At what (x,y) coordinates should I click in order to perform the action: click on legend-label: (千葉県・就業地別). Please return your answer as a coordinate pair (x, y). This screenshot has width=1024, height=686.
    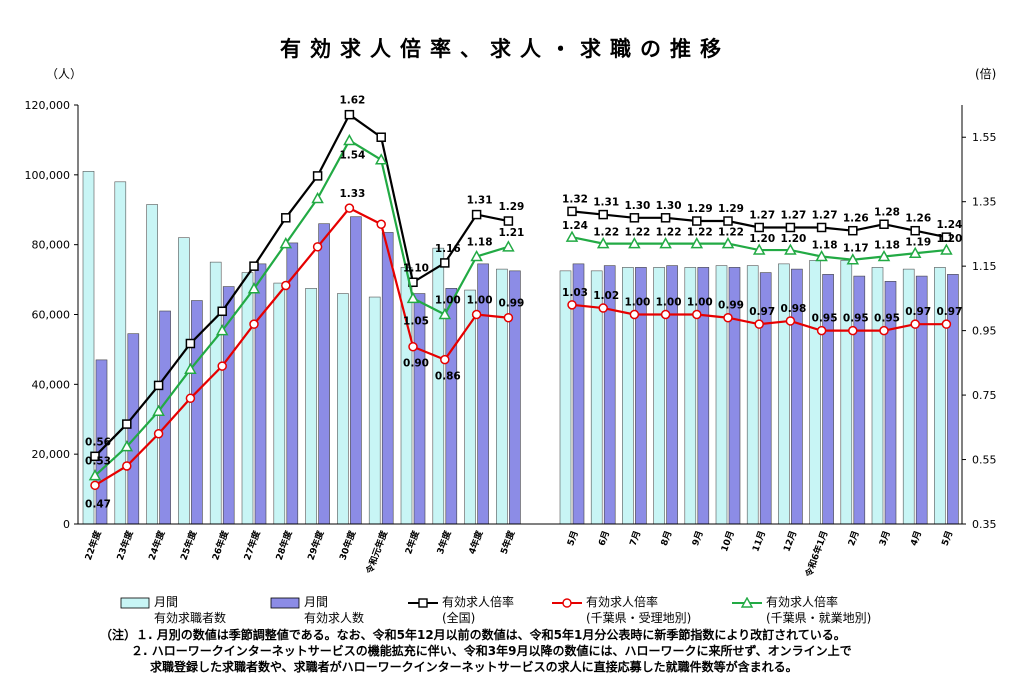
    Looking at the image, I should click on (819, 618).